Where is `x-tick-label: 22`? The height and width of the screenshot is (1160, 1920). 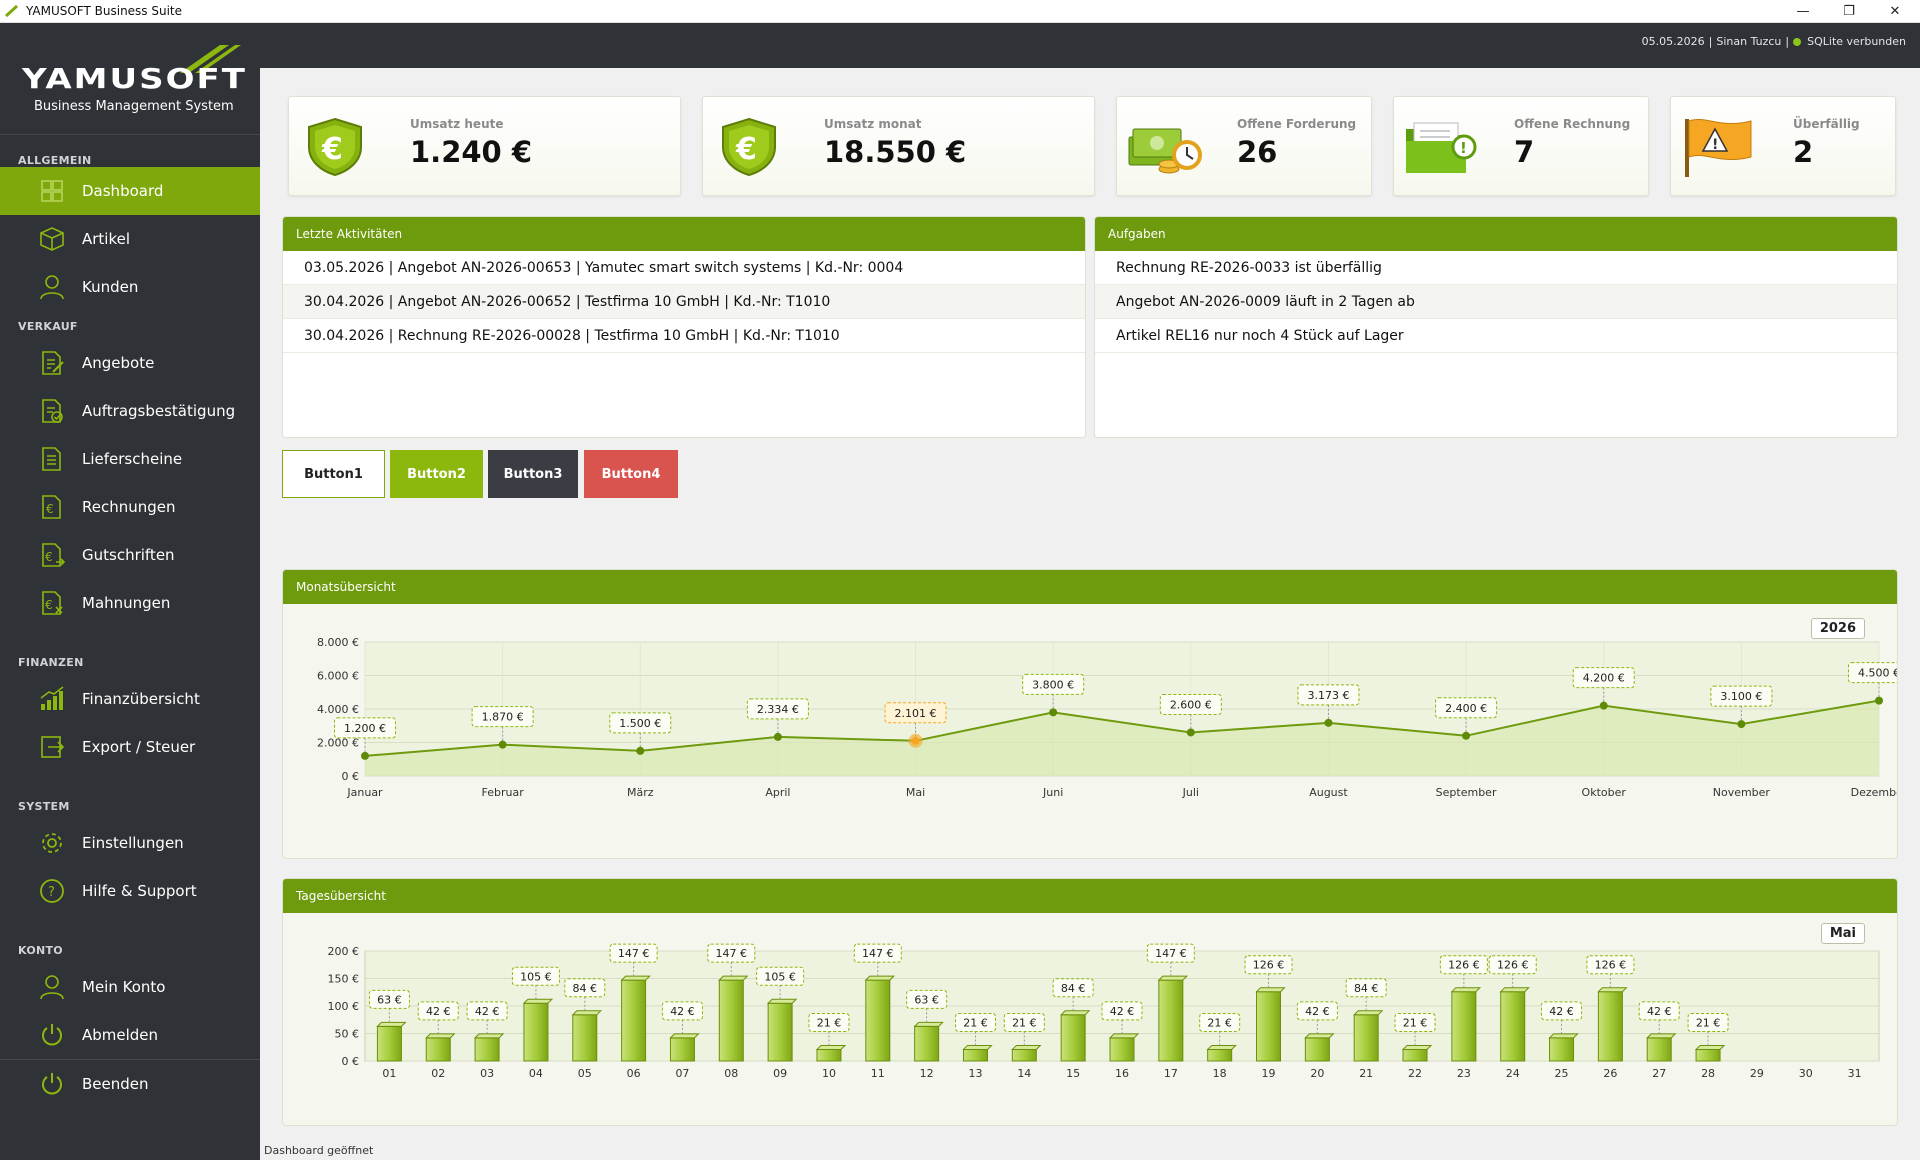 x-tick-label: 22 is located at coordinates (1415, 1073).